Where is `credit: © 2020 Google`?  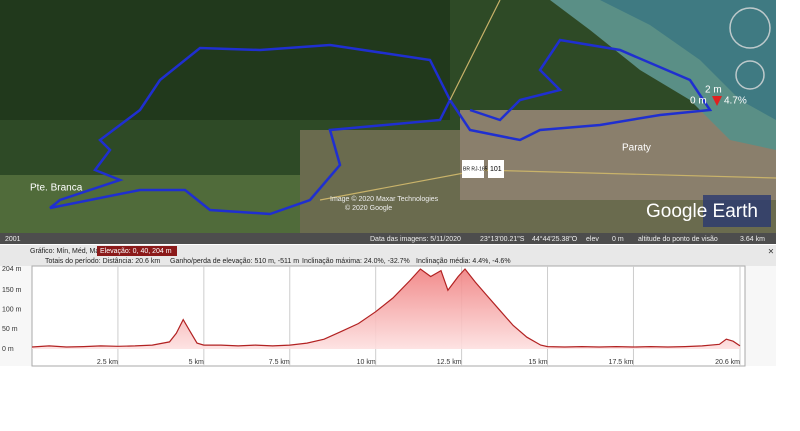 credit: © 2020 Google is located at coordinates (368, 208).